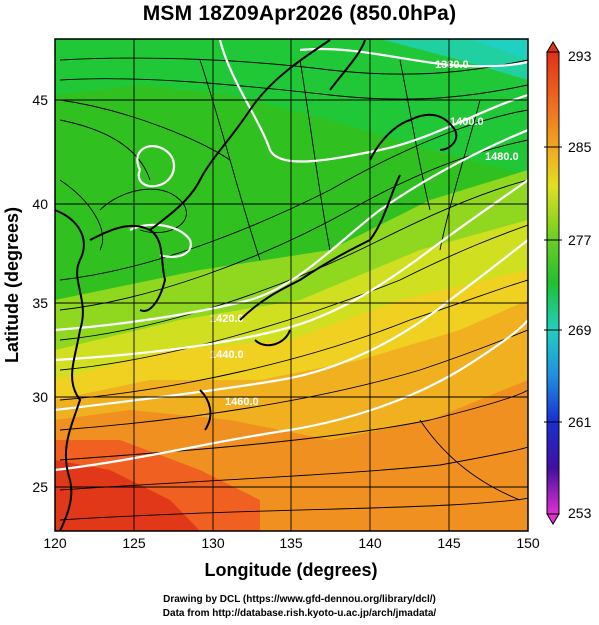 Image resolution: width=599 pixels, height=625 pixels. I want to click on y-tick-label: 25, so click(40, 487).